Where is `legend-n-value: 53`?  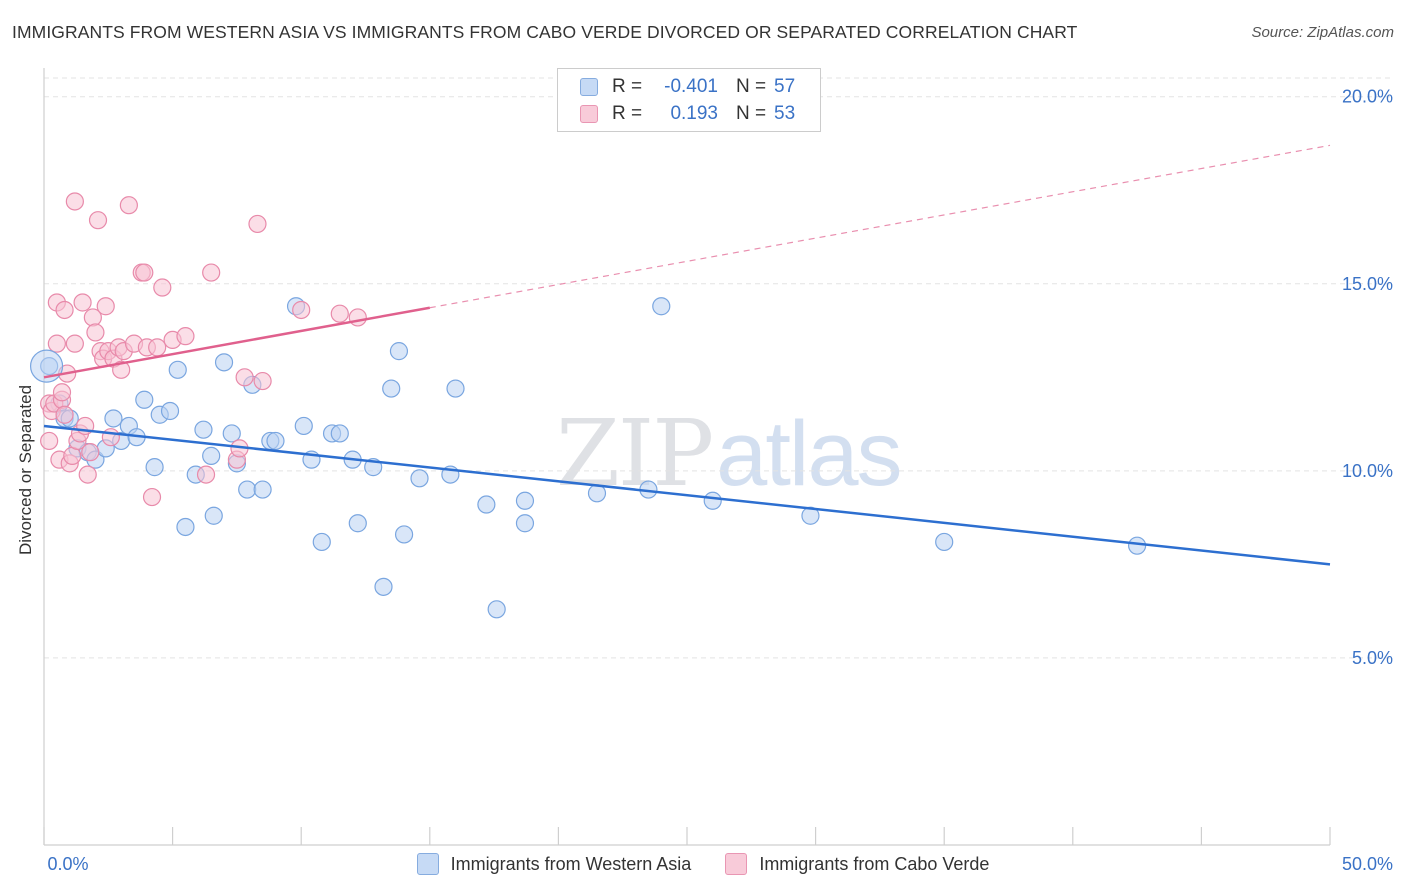
legend-n-value: 53 is located at coordinates (785, 113).